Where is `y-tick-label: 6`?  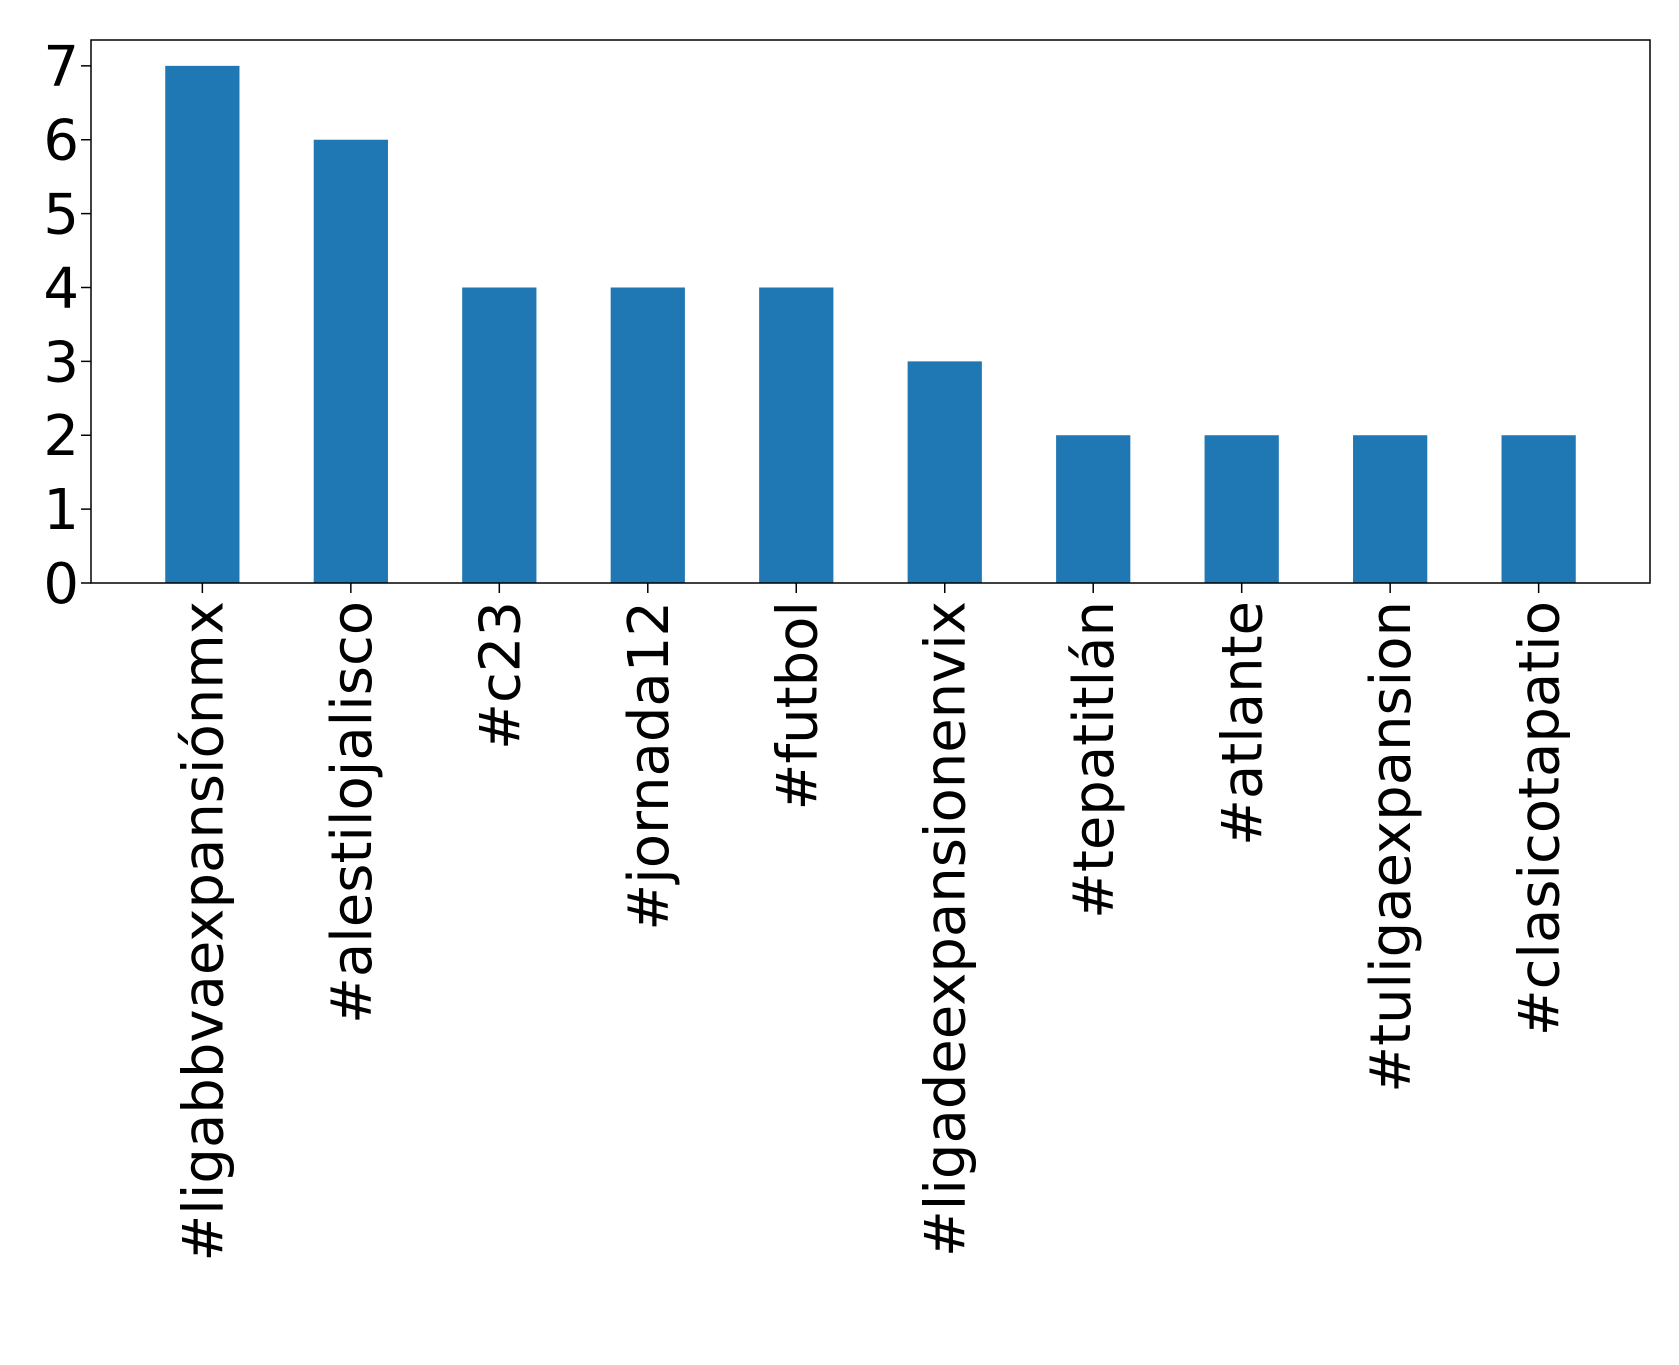 y-tick-label: 6 is located at coordinates (61, 141).